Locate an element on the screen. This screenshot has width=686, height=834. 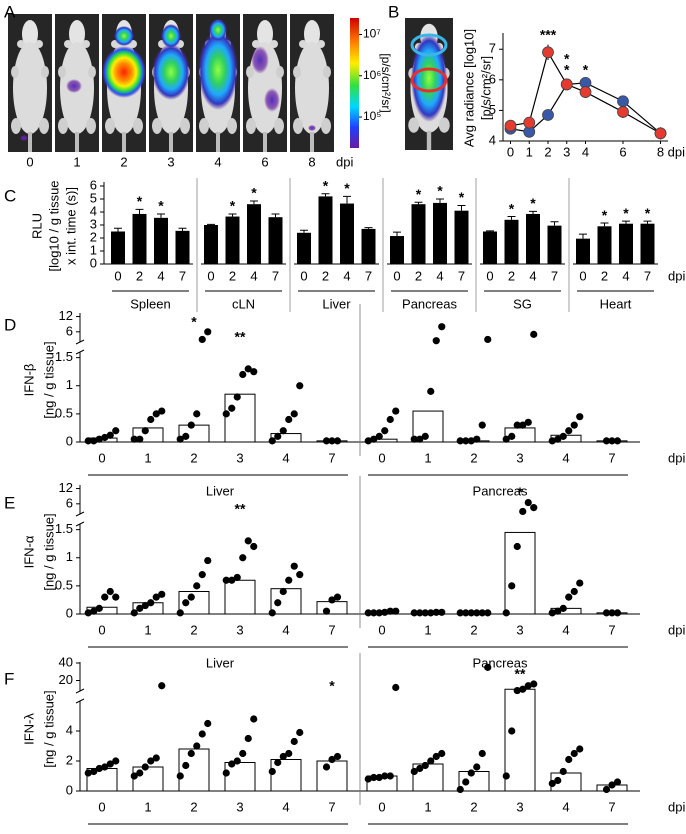
roi-outline is located at coordinates (429, 45).